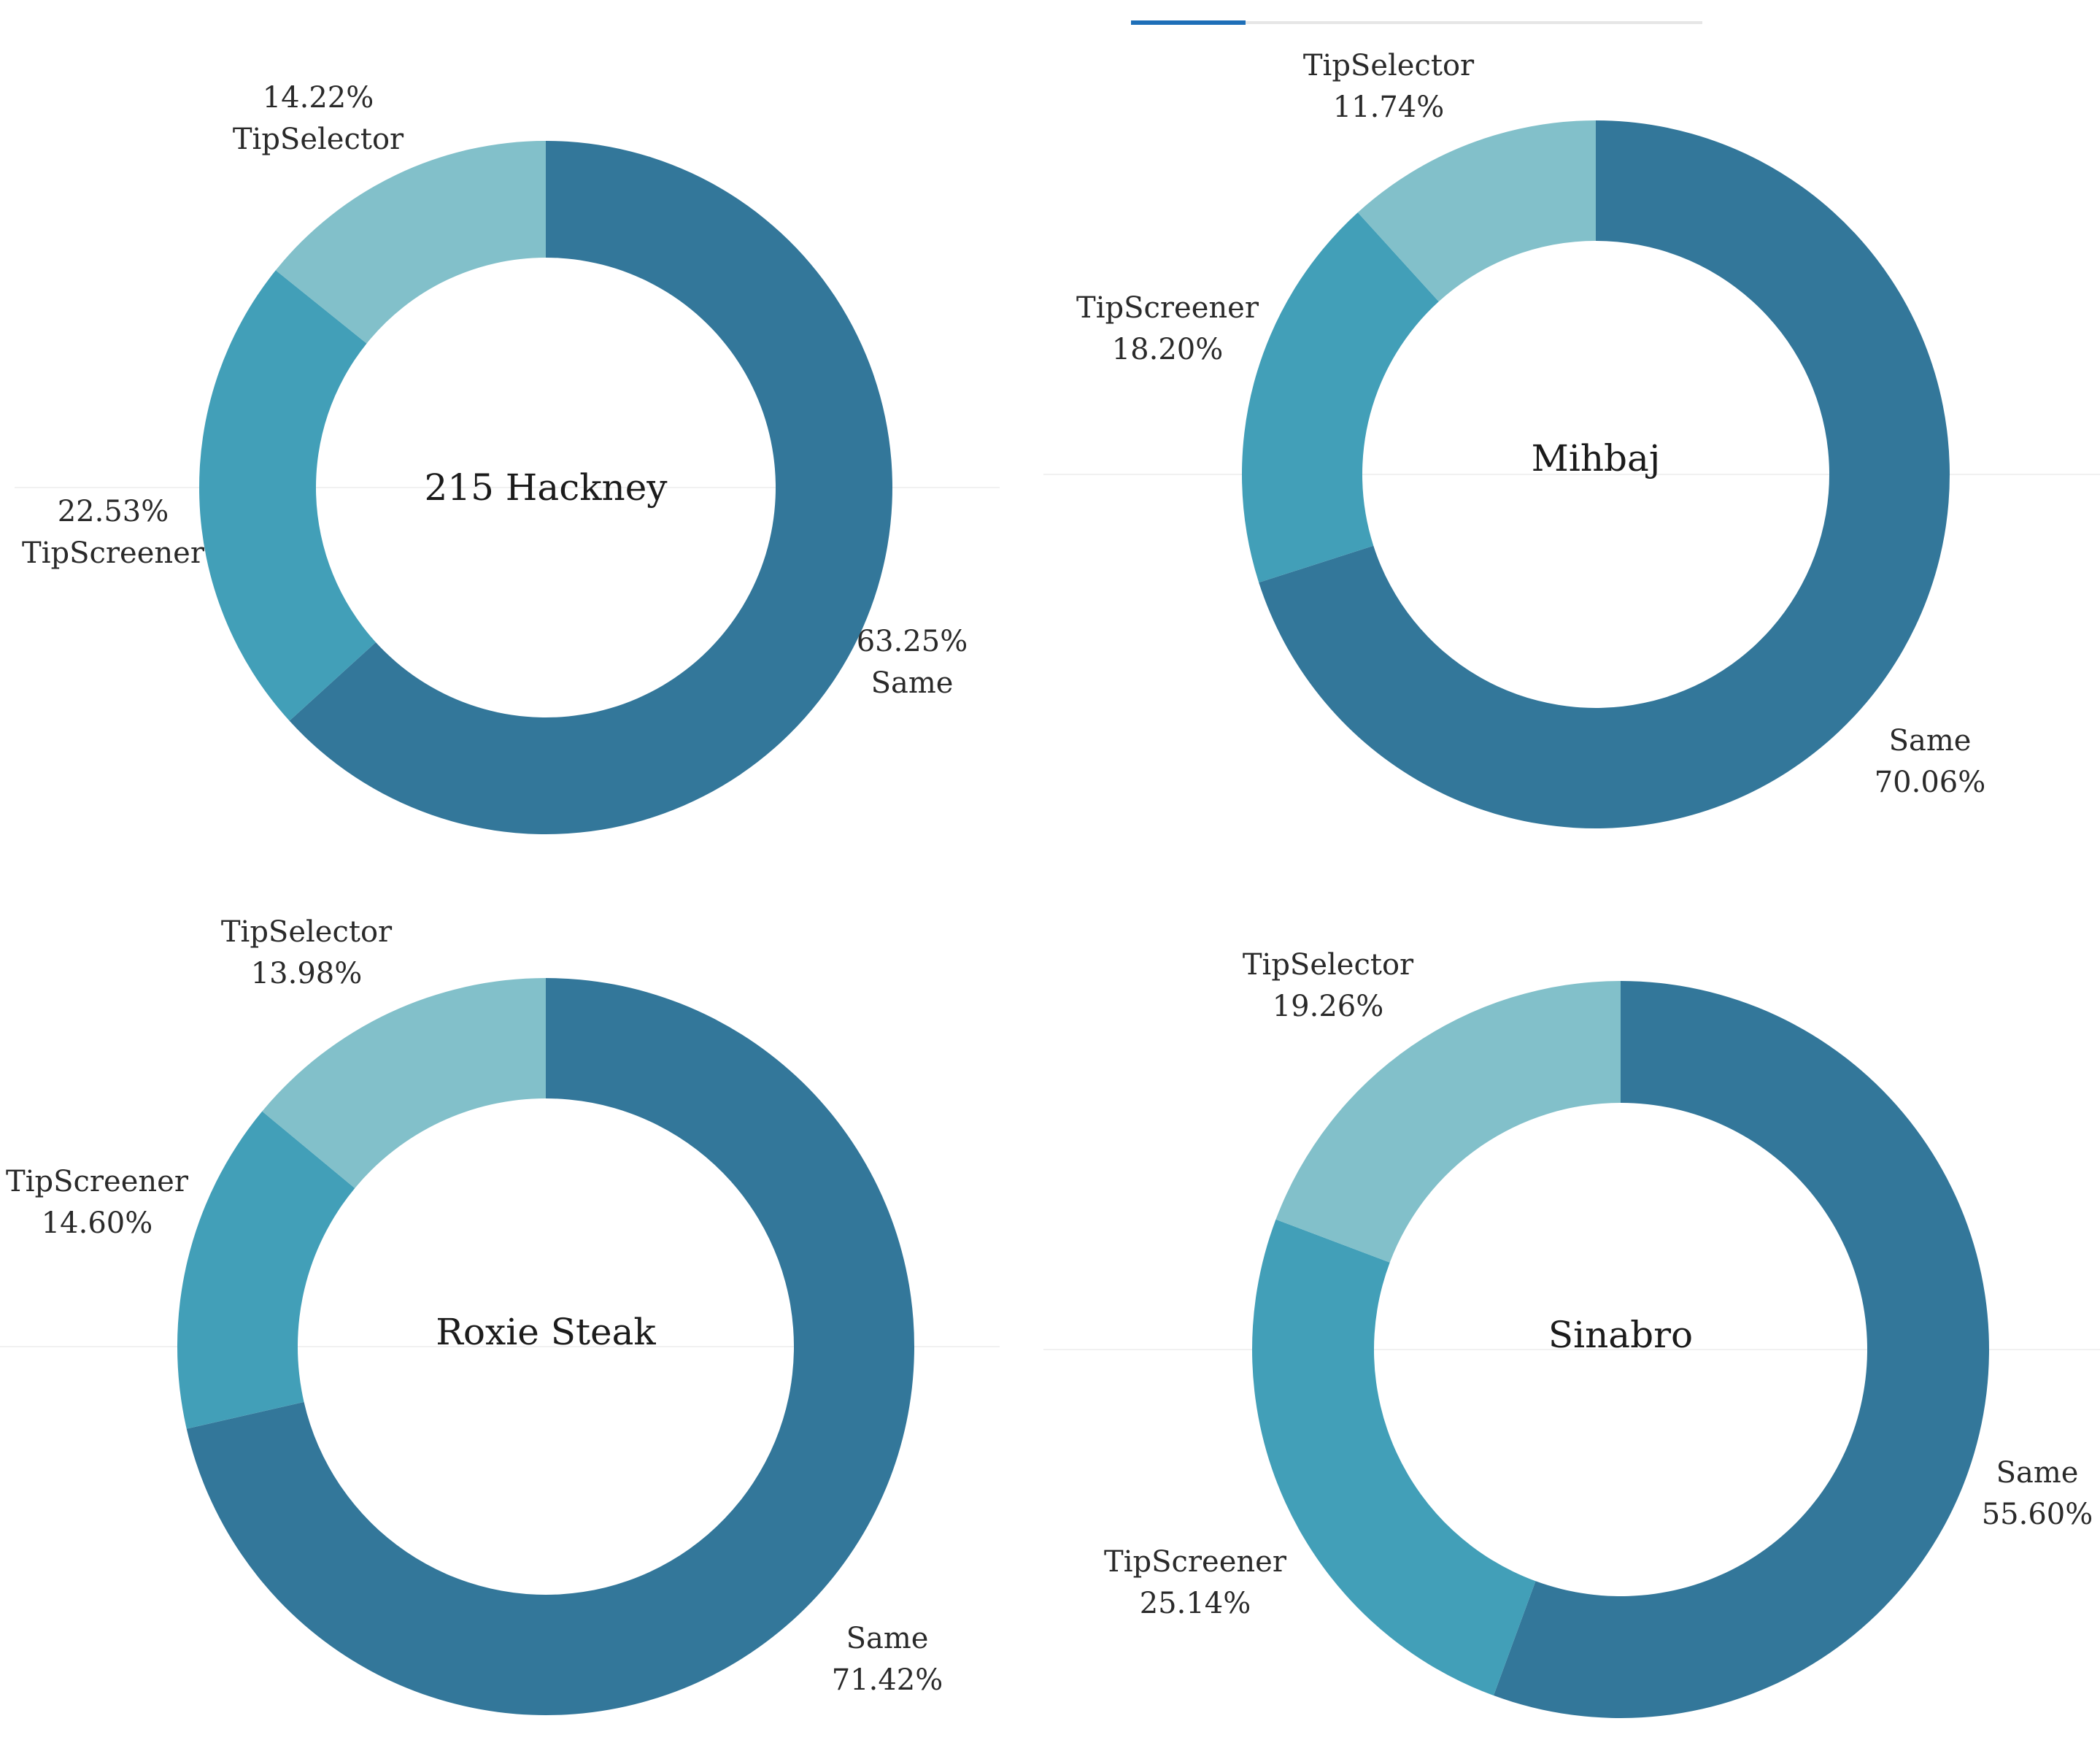 Image resolution: width=2100 pixels, height=1740 pixels. I want to click on slice-percent: 25.14%, so click(1195, 1603).